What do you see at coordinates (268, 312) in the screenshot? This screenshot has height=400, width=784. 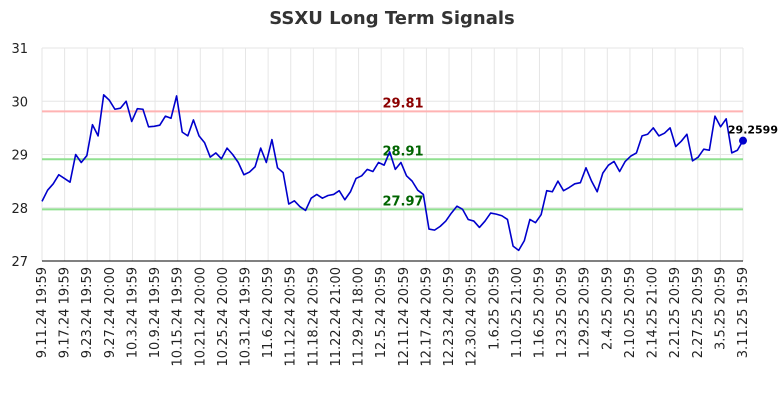 I see `x-tick-label: 11.6.24 20:59` at bounding box center [268, 312].